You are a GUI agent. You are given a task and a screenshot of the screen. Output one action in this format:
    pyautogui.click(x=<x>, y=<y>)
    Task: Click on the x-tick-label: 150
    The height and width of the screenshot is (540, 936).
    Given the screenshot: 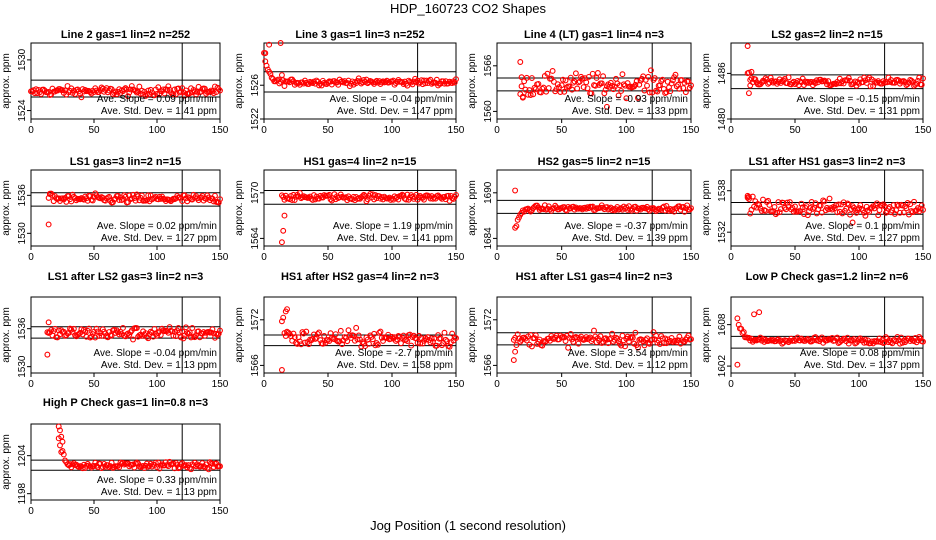 What is the action you would take?
    pyautogui.click(x=220, y=384)
    